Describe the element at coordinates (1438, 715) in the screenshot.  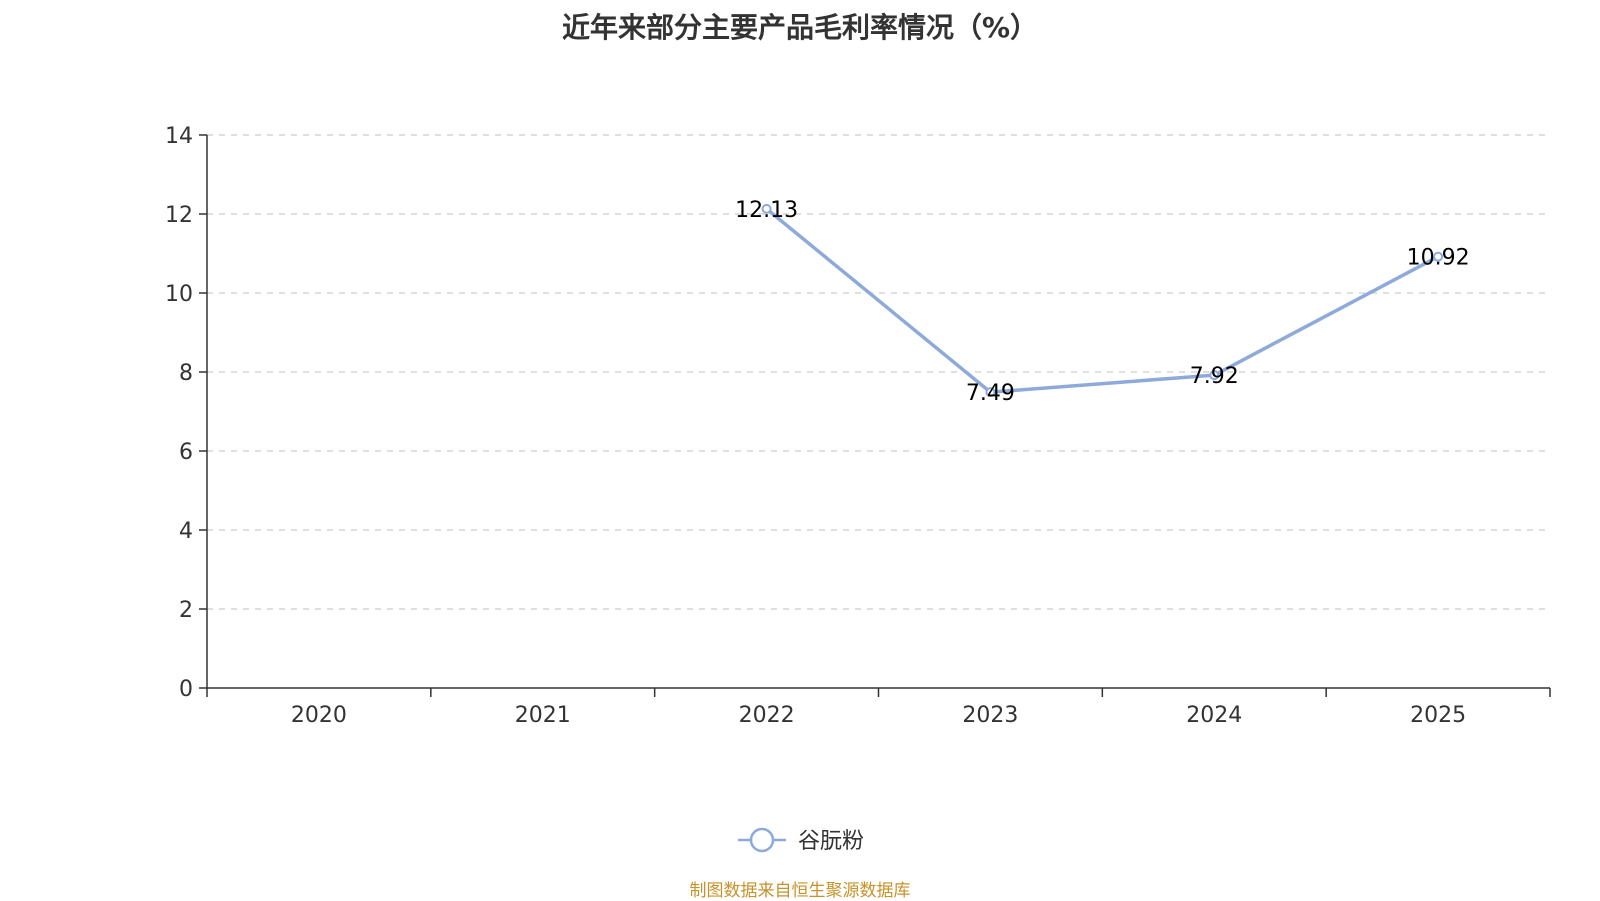
I see `x-tick-label: 2025` at that location.